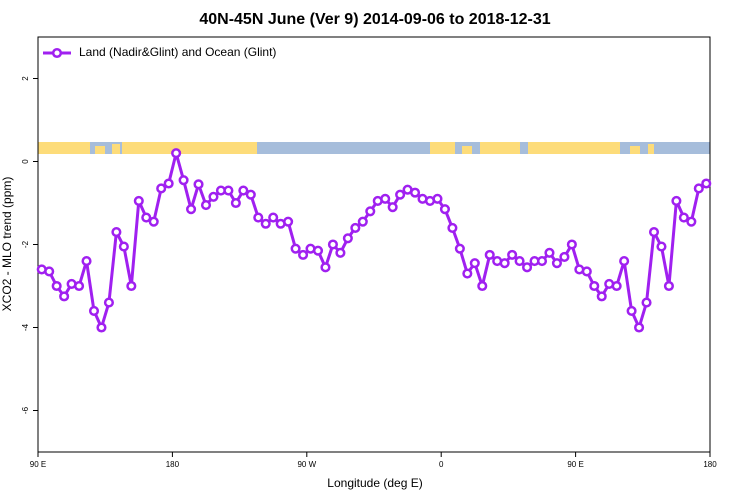 The width and height of the screenshot is (750, 500). Describe the element at coordinates (25, 410) in the screenshot. I see `y-tick-label: -6` at that location.